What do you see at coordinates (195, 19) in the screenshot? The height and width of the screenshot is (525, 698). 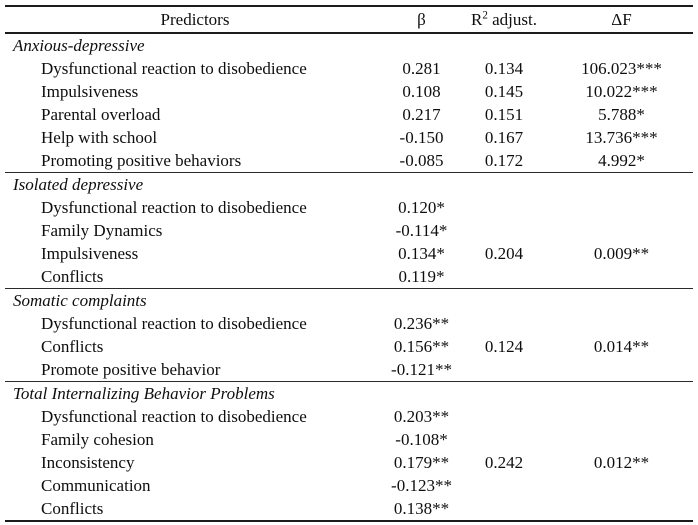 I see `column-header-predictors: Predictors` at bounding box center [195, 19].